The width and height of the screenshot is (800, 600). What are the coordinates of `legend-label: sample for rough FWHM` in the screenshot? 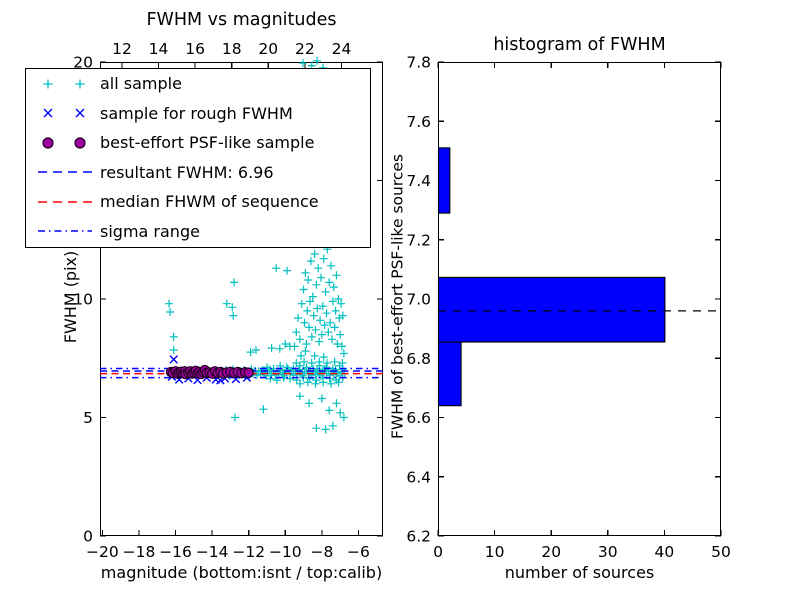 It's located at (196, 113).